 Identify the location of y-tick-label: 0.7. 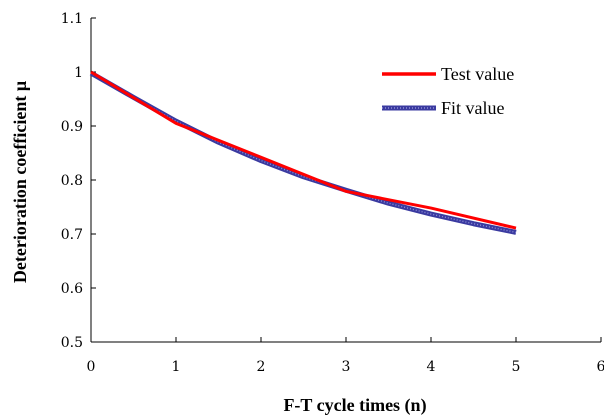
(72, 235).